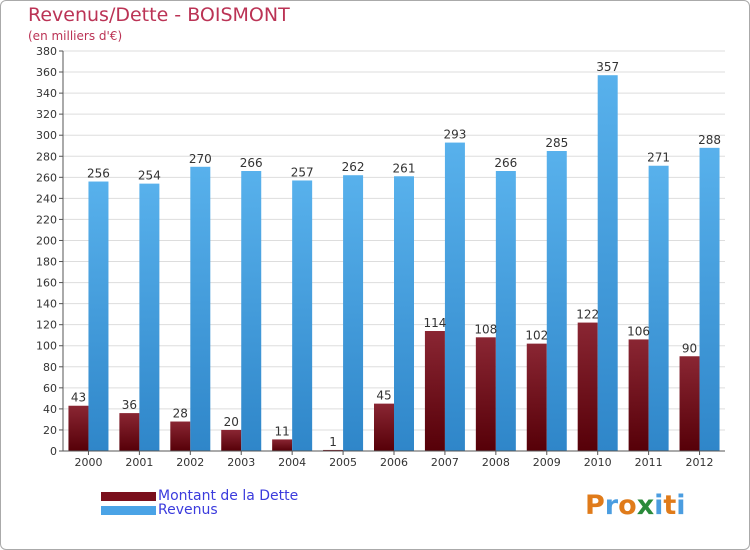  Describe the element at coordinates (241, 462) in the screenshot. I see `x-tick-label: 2003` at that location.